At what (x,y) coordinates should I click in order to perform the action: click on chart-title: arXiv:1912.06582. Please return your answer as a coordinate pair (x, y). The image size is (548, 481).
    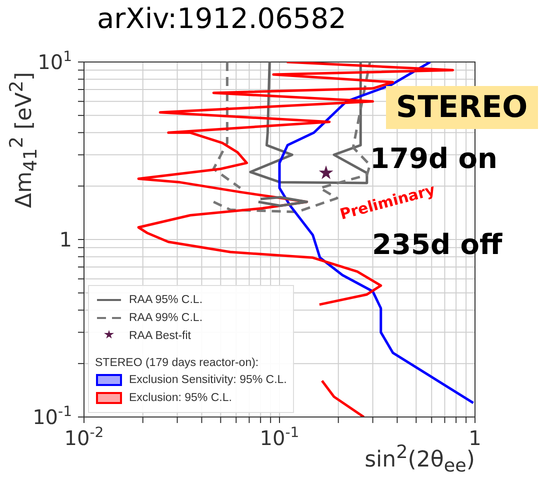
    Looking at the image, I should click on (221, 18).